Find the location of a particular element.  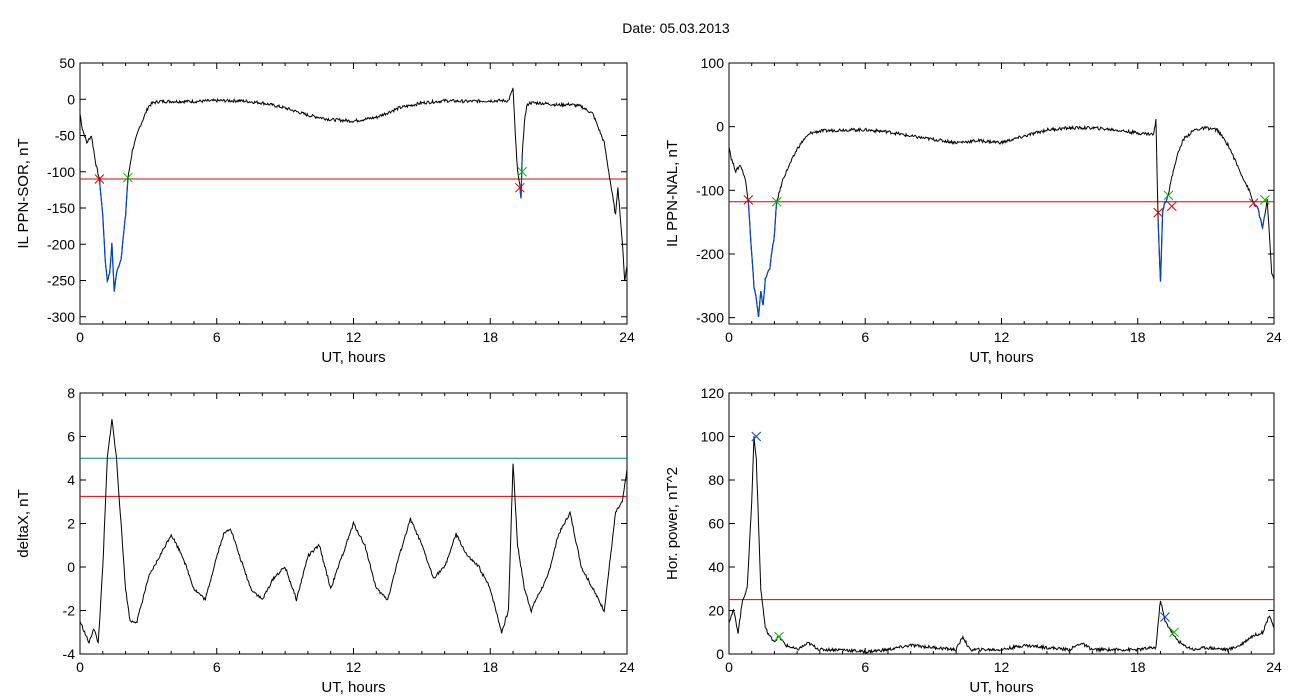

y-tick-label: -2 is located at coordinates (69, 611).